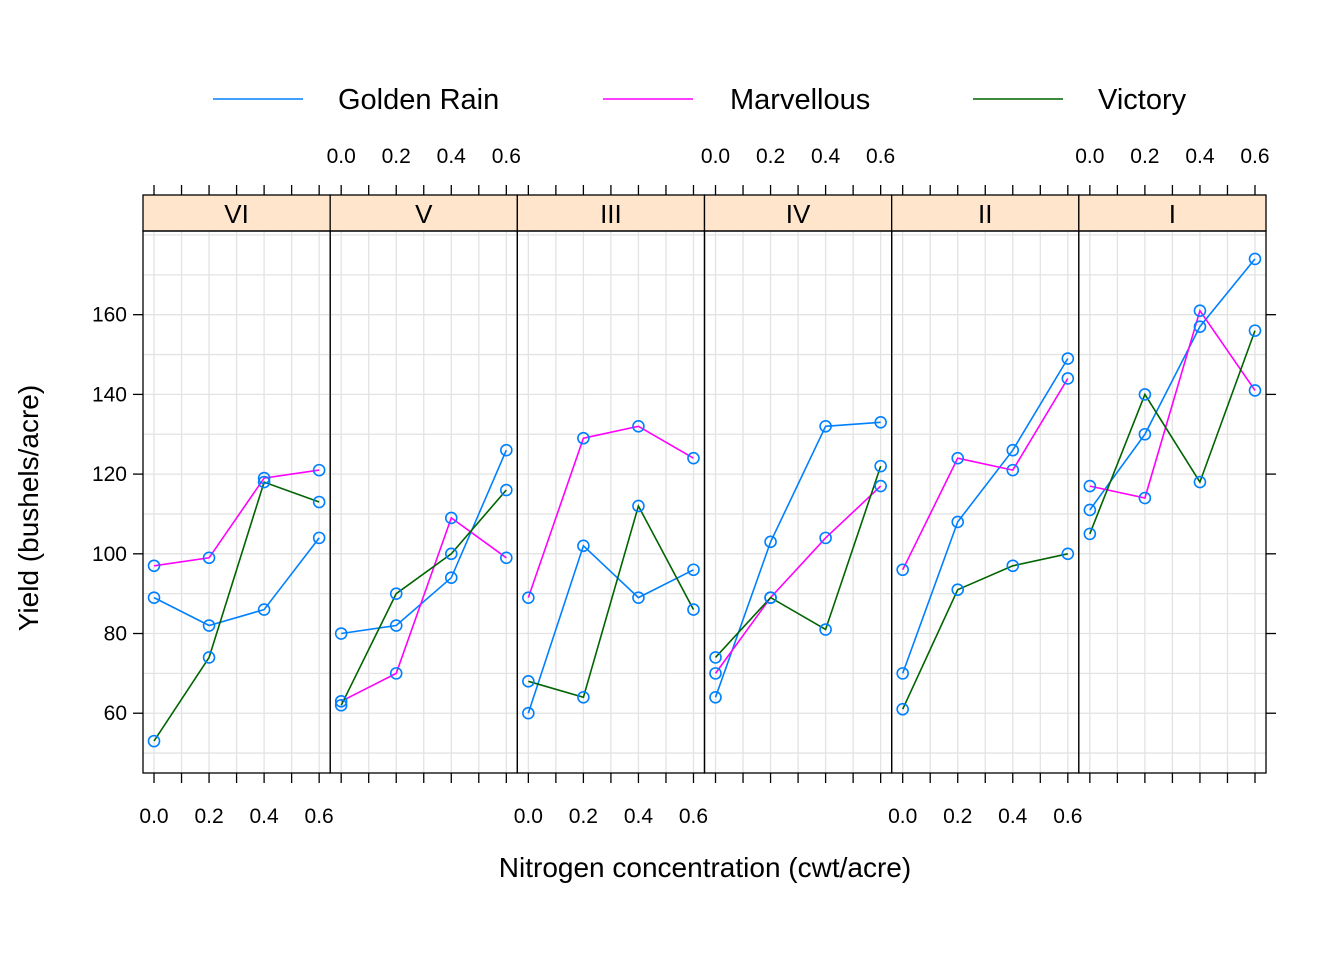  What do you see at coordinates (28, 508) in the screenshot?
I see `y-axis-title: Yield (bushels/acre)` at bounding box center [28, 508].